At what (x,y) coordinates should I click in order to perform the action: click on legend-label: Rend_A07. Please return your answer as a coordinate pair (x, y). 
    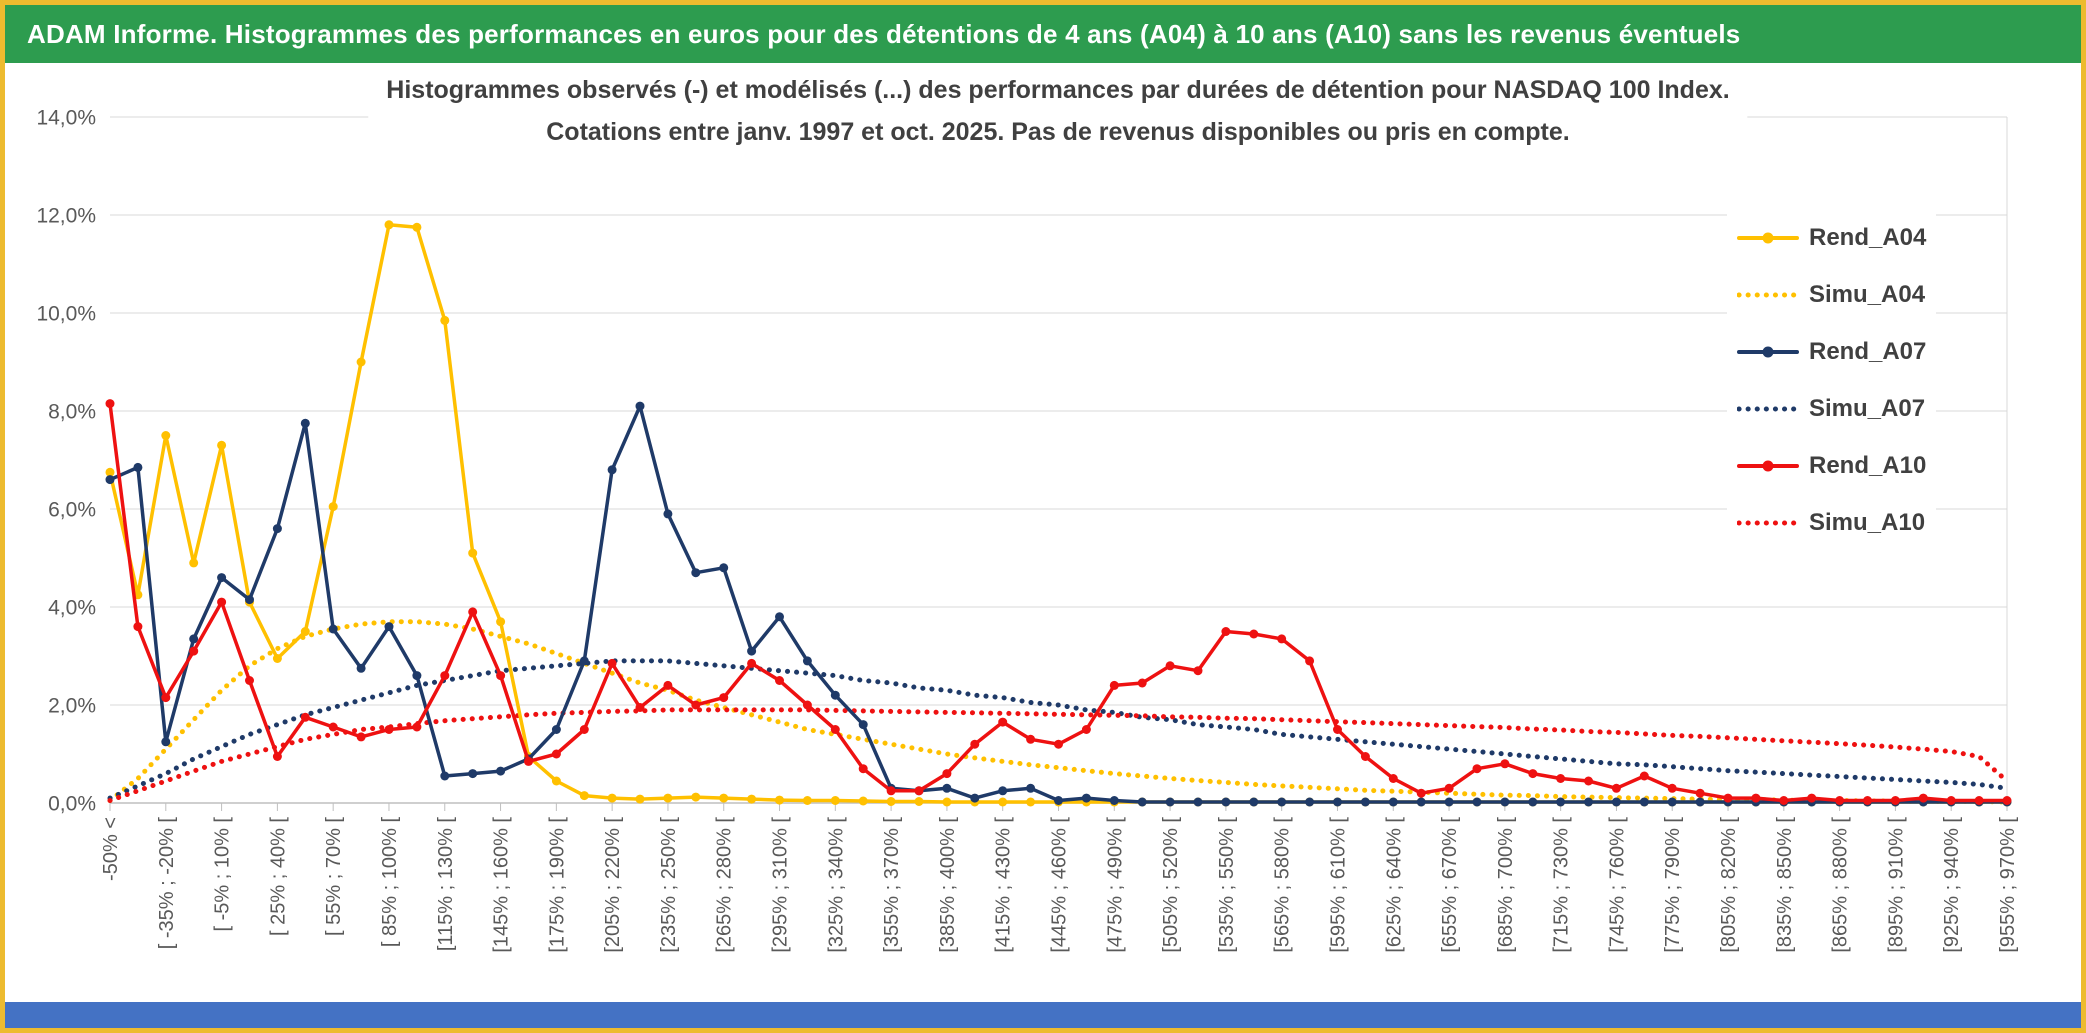
    Looking at the image, I should click on (1868, 351).